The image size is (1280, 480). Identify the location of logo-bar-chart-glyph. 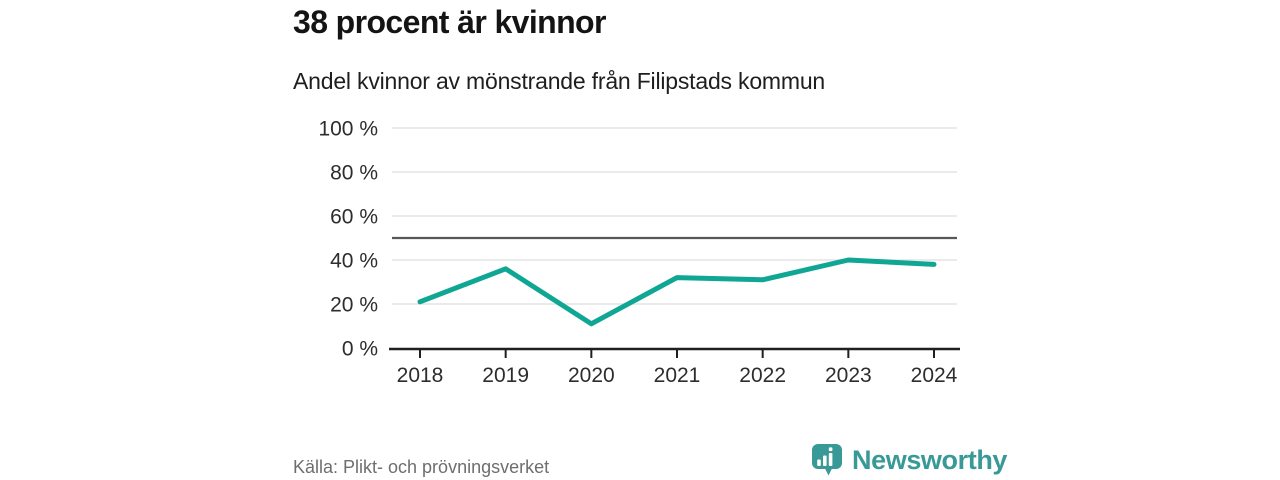
(825, 456).